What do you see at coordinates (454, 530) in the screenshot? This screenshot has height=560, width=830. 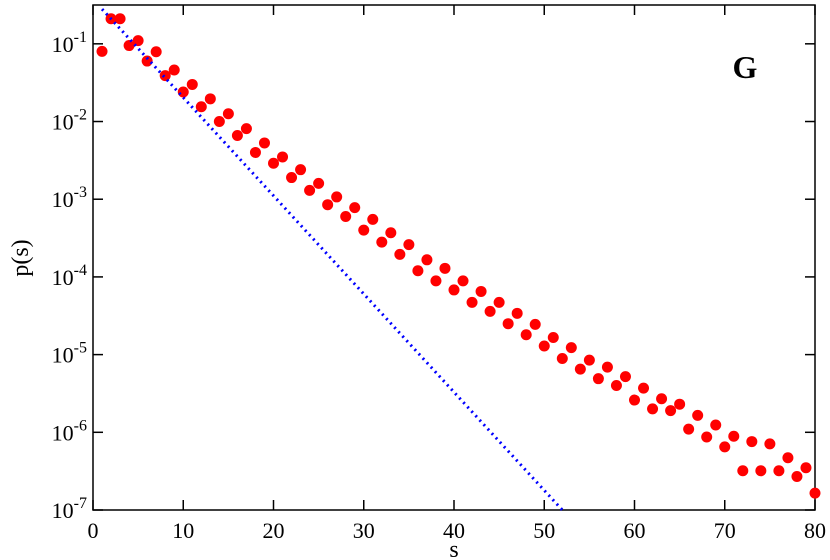 I see `x-tick-label: 40` at bounding box center [454, 530].